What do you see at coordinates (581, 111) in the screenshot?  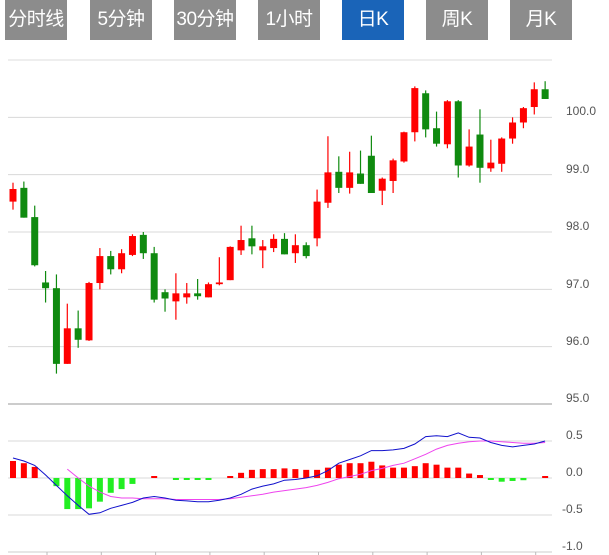 I see `y-tick-label: 100.0` at bounding box center [581, 111].